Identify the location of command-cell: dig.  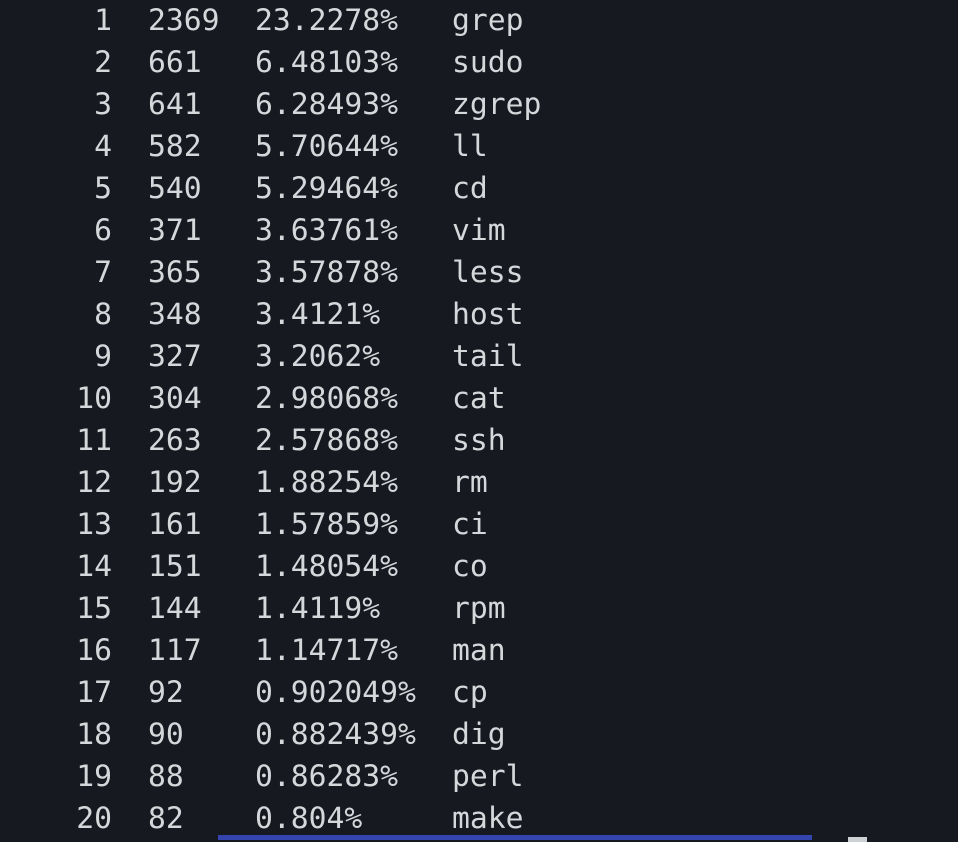
(479, 734).